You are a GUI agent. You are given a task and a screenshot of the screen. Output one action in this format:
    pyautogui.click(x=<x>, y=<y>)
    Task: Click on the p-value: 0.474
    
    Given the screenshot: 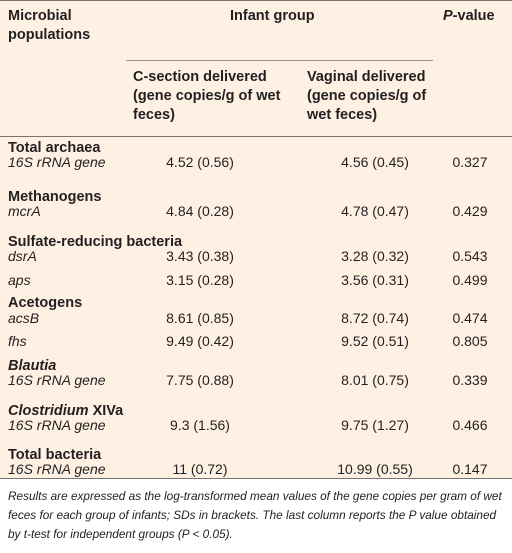 What is the action you would take?
    pyautogui.click(x=470, y=318)
    